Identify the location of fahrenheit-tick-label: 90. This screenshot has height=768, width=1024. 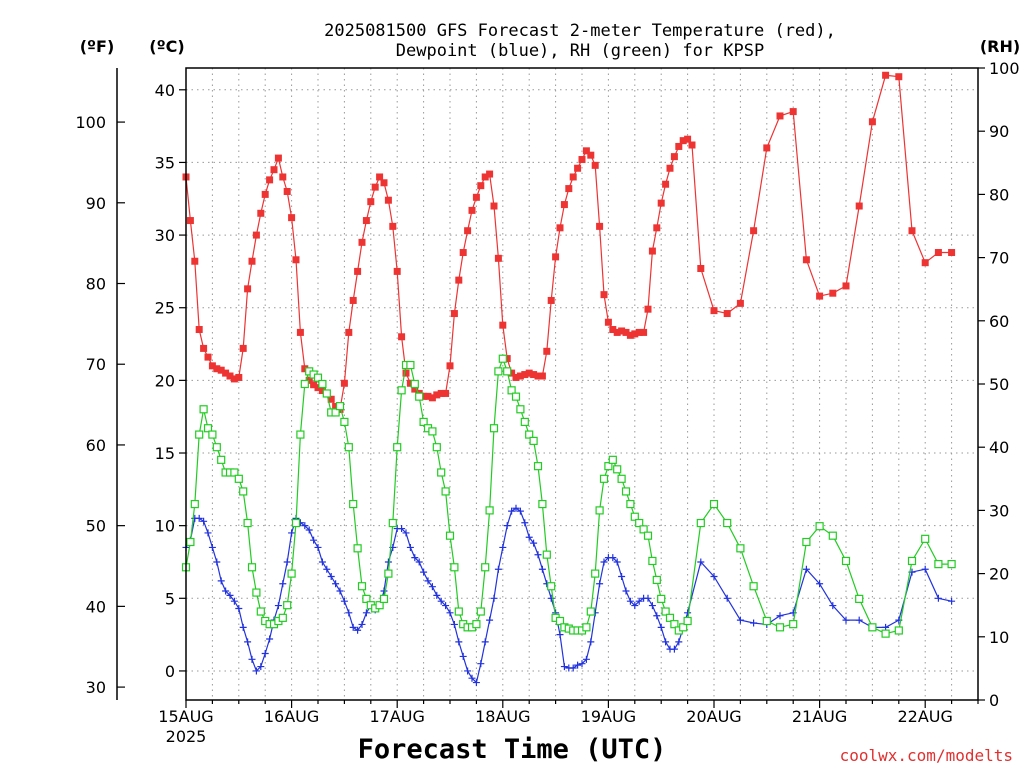
(96, 203).